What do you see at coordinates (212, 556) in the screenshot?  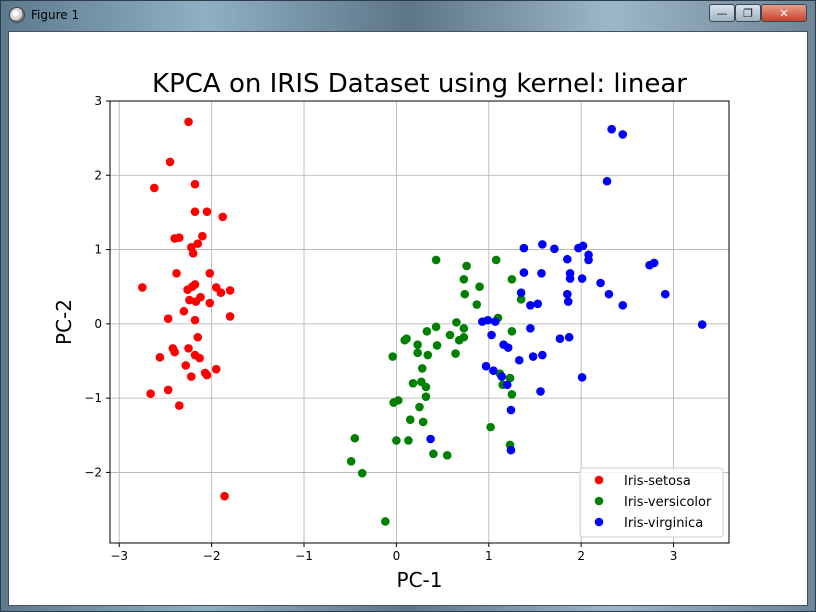 I see `x-tick-label: −2` at bounding box center [212, 556].